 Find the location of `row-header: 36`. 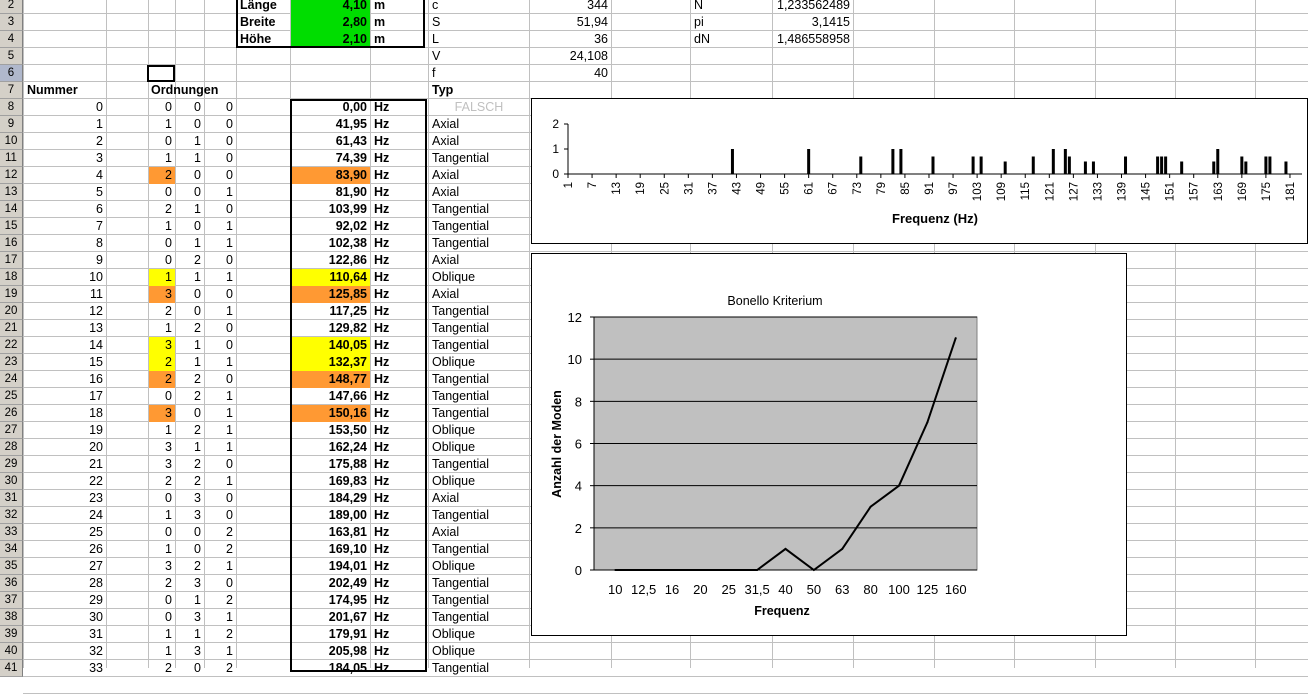

row-header: 36 is located at coordinates (11, 583).